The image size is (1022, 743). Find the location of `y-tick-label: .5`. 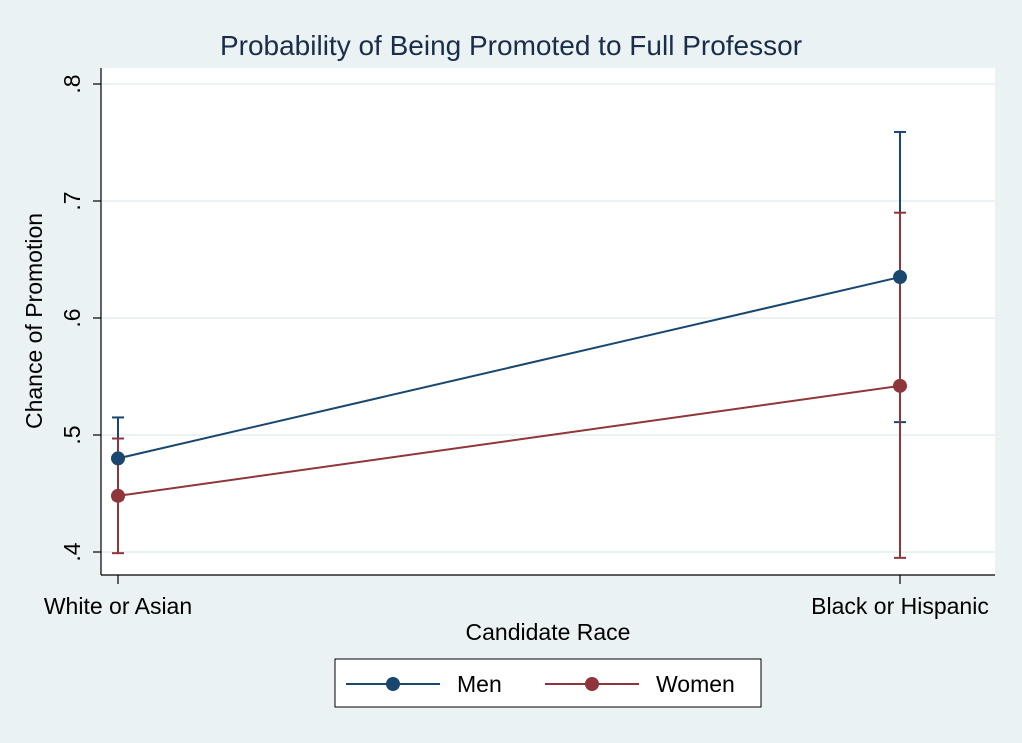

y-tick-label: .5 is located at coordinates (72, 434).